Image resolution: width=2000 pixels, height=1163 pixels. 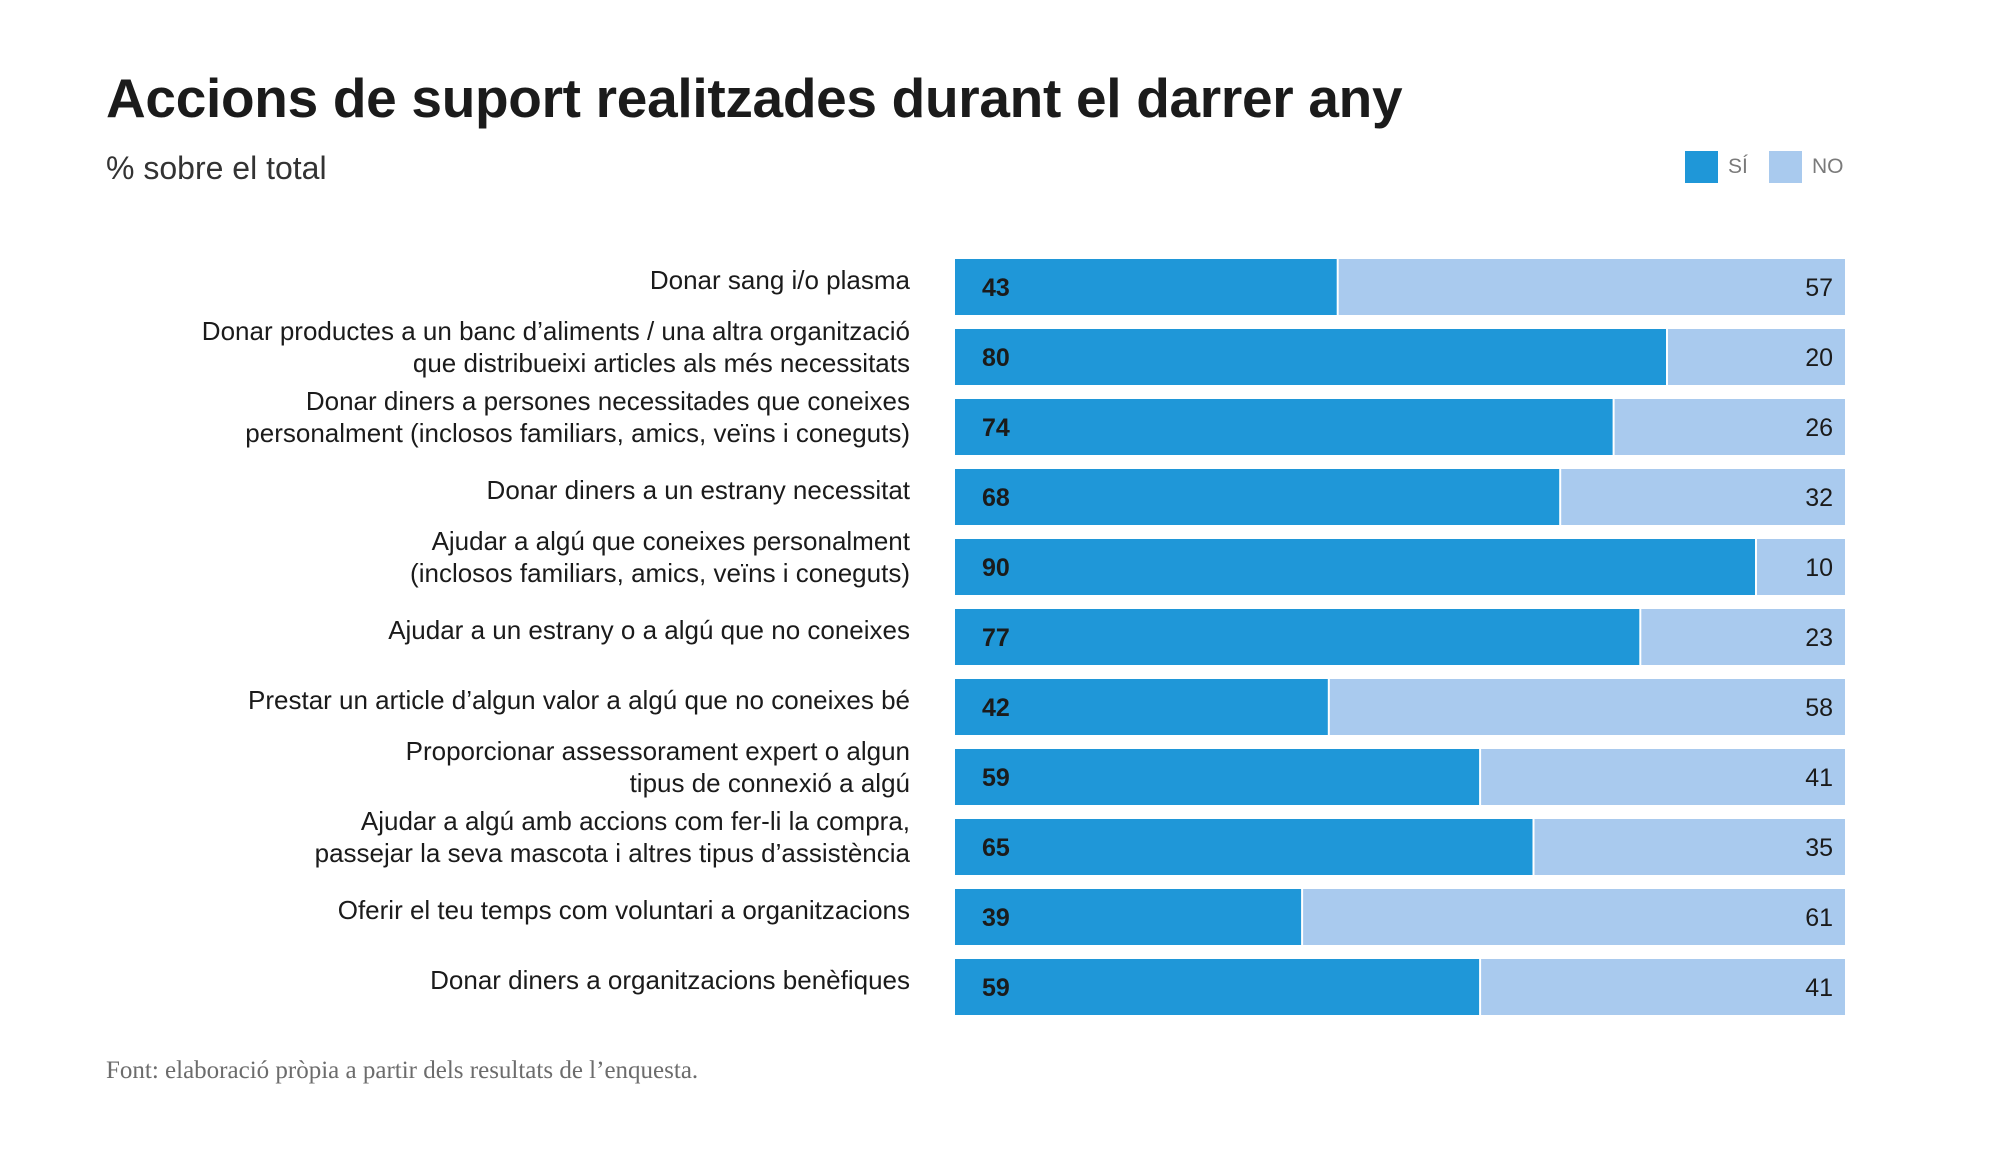 I want to click on chart-subtitle: % sobre el total, so click(x=216, y=168).